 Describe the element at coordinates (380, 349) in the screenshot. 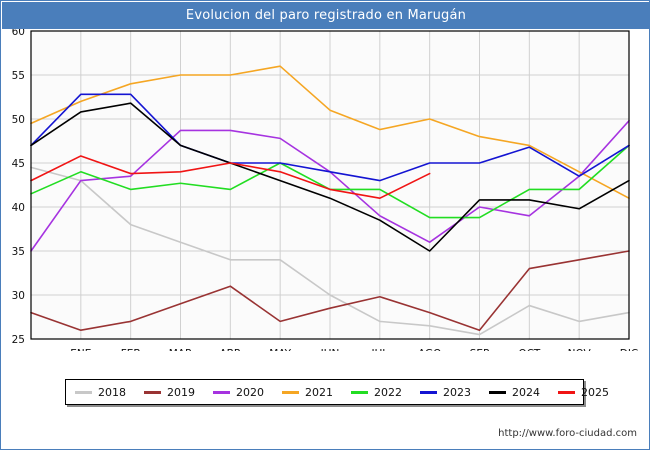

I see `x-axis-tick-label: JUL` at that location.